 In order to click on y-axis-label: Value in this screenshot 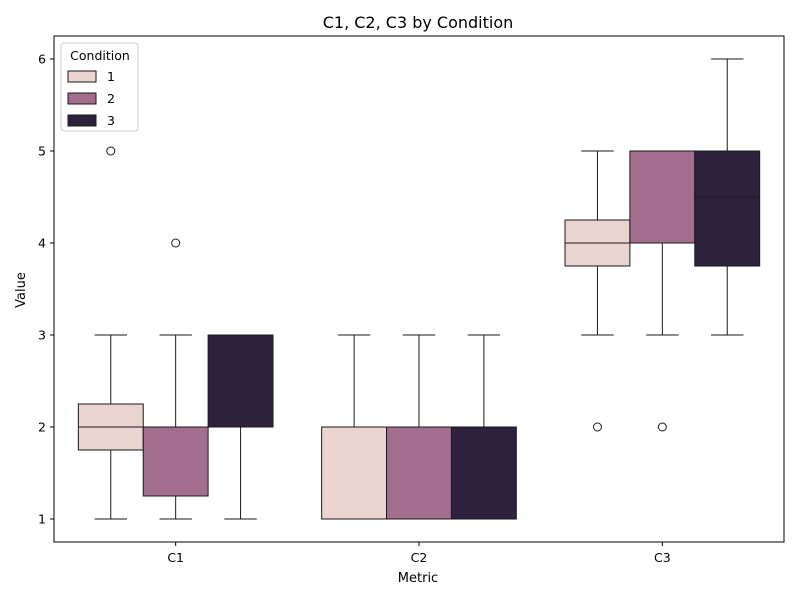, I will do `click(21, 290)`.